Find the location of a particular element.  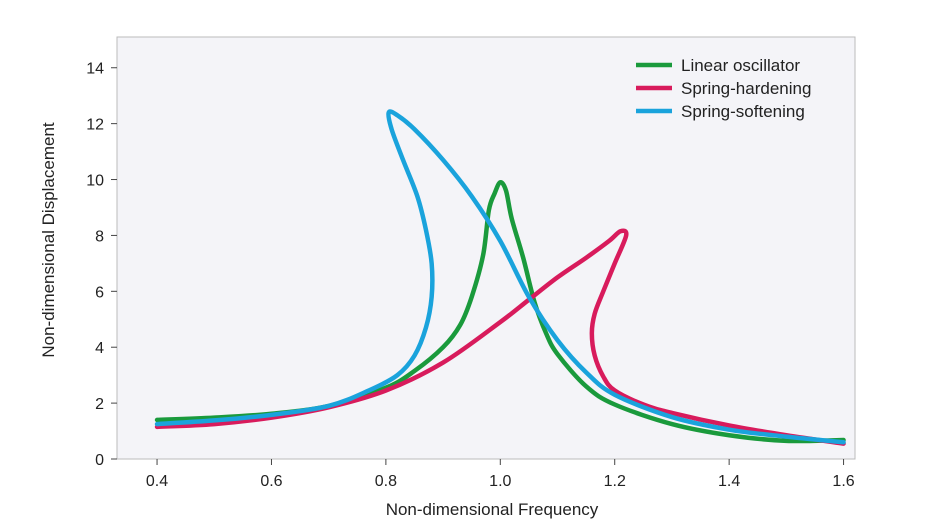

x-tick-label: 1.0 is located at coordinates (500, 481).